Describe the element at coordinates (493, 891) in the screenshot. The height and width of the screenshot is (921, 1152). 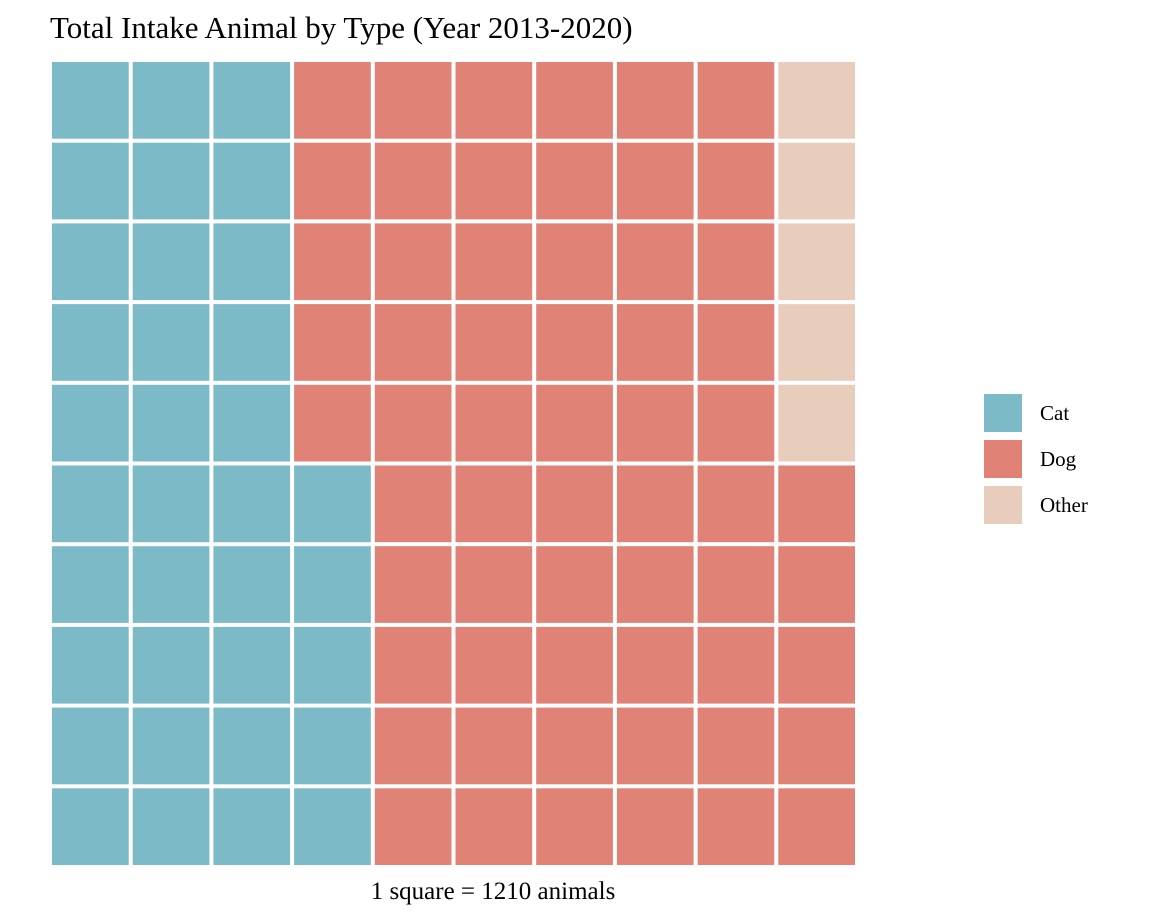
I see `chart-caption: 1 square = 1210 animals` at that location.